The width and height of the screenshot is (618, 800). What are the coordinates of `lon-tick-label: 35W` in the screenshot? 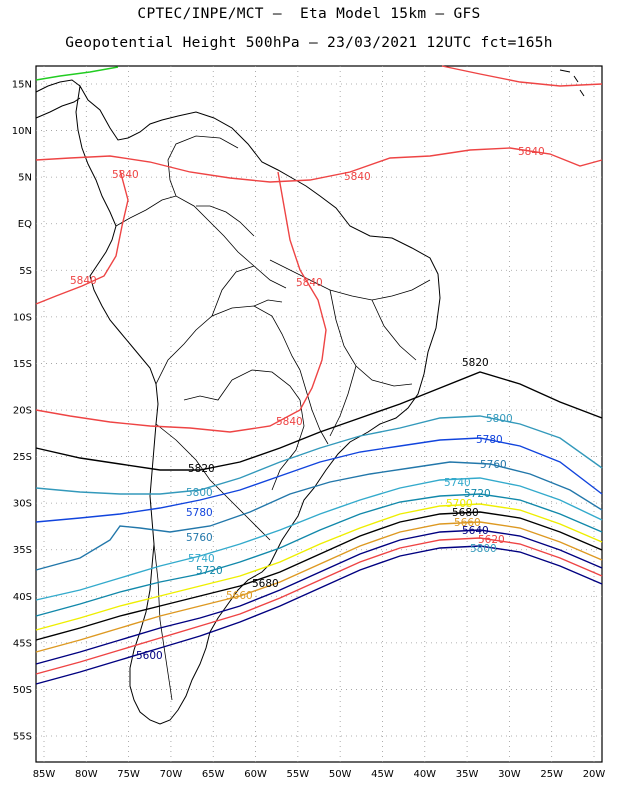 It's located at (467, 774).